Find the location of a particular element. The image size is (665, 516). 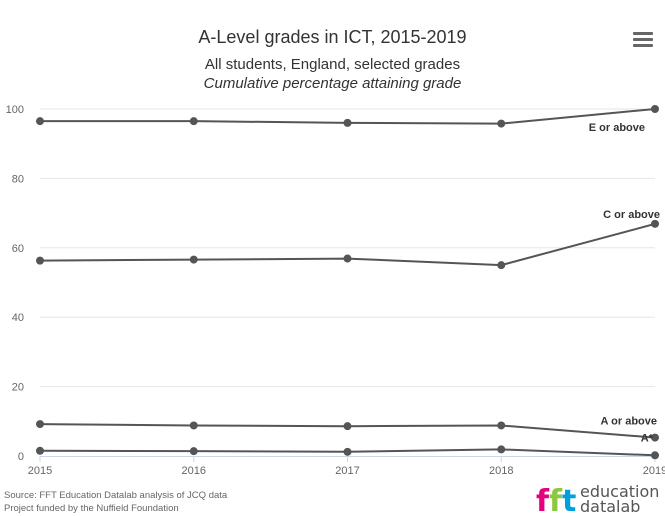

y-tick-label: 80 is located at coordinates (18, 179).